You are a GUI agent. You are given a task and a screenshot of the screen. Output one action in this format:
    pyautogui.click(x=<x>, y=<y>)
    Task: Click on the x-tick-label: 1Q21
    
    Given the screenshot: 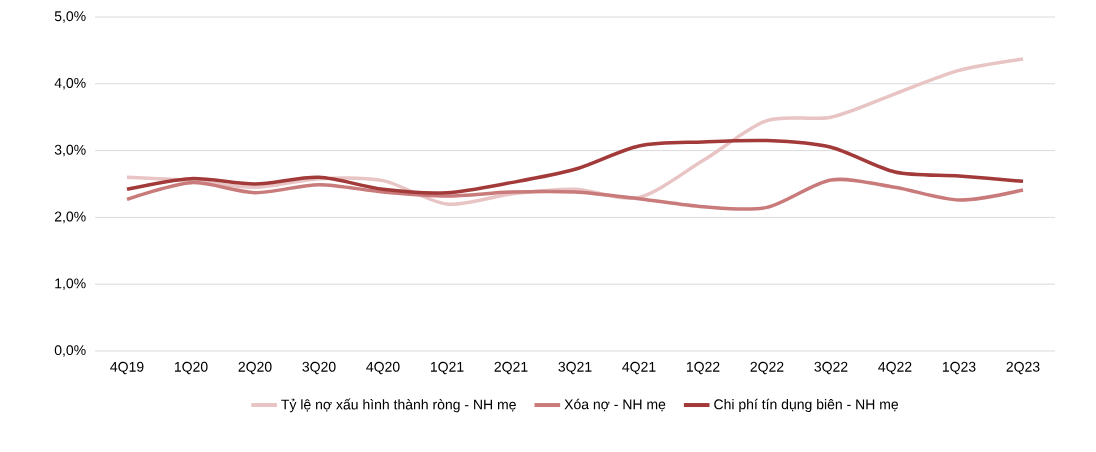 What is the action you would take?
    pyautogui.click(x=447, y=368)
    